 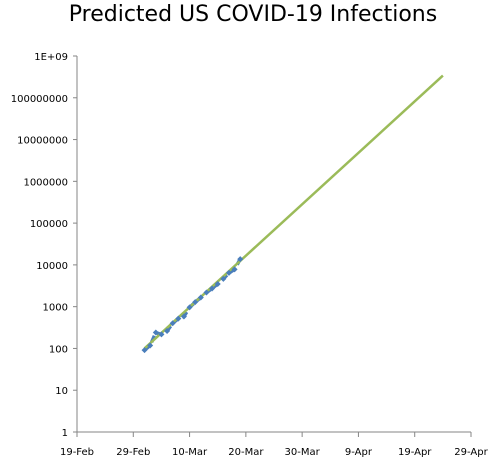 I want to click on y-tick-label: 10000000, so click(x=42, y=141).